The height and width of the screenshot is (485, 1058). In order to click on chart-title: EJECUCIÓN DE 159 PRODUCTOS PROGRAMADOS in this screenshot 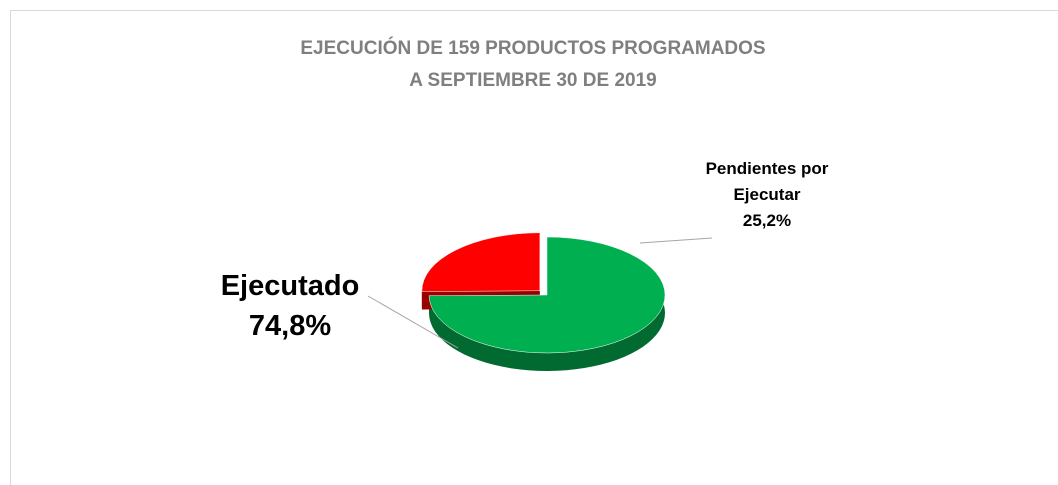, I will do `click(532, 48)`.